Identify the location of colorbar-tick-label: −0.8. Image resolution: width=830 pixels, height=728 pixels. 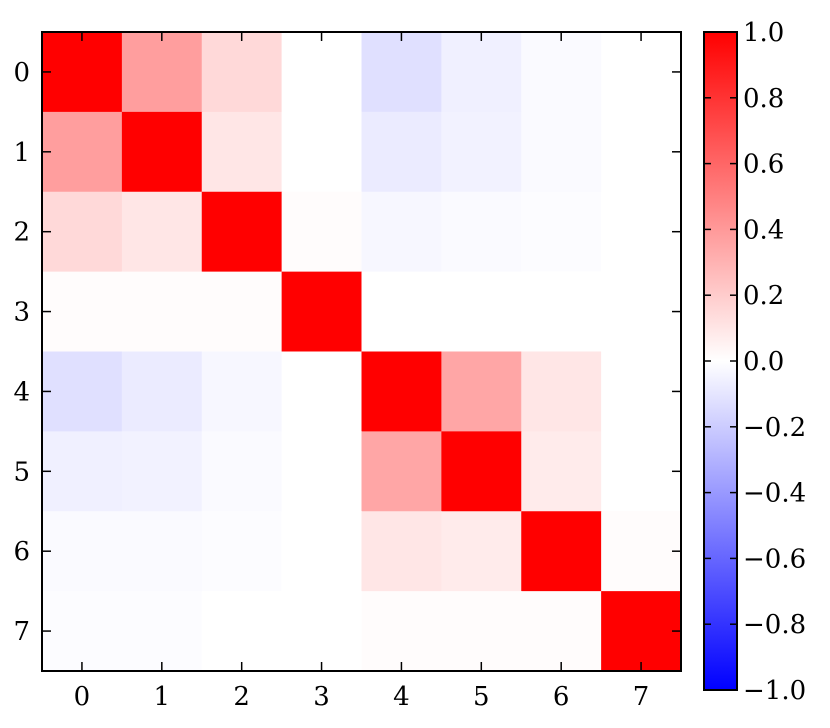
(774, 625).